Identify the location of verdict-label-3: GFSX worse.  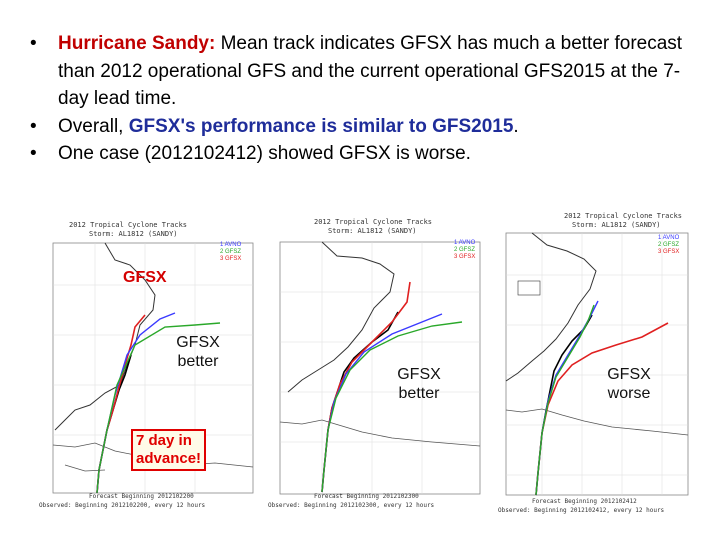
(629, 384).